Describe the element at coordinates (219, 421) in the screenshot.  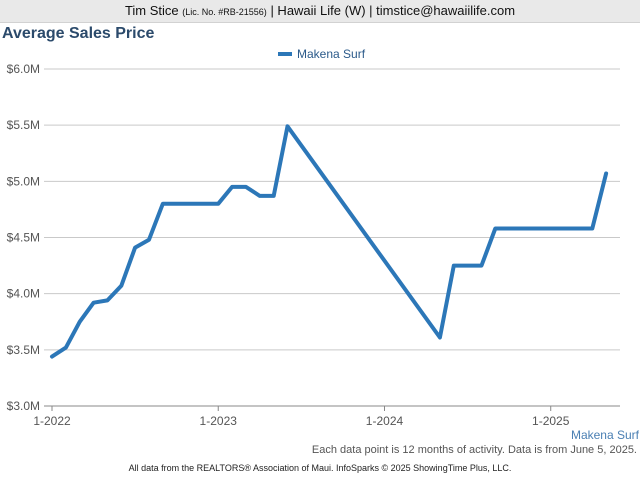
I see `x-tick-label: 1-2023` at that location.